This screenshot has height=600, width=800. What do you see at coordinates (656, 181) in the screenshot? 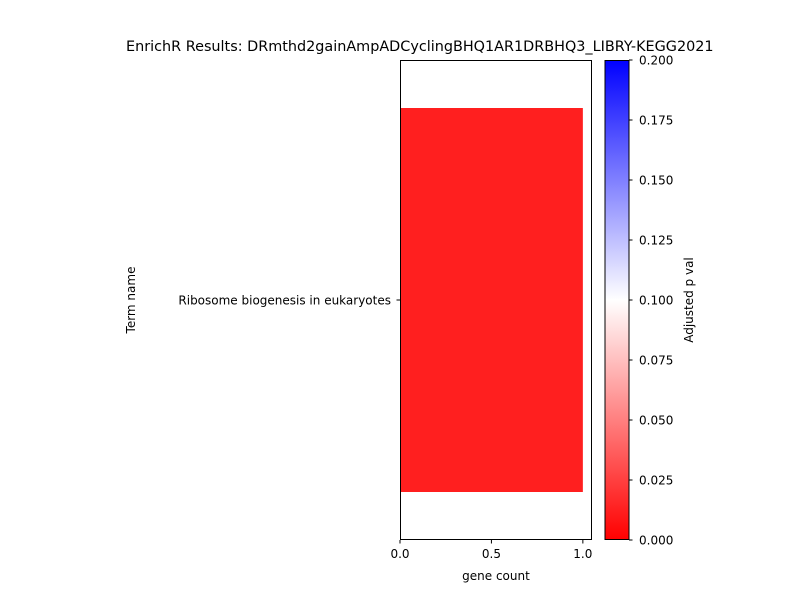
I see `colorbar-tick-label: 0.150` at bounding box center [656, 181].